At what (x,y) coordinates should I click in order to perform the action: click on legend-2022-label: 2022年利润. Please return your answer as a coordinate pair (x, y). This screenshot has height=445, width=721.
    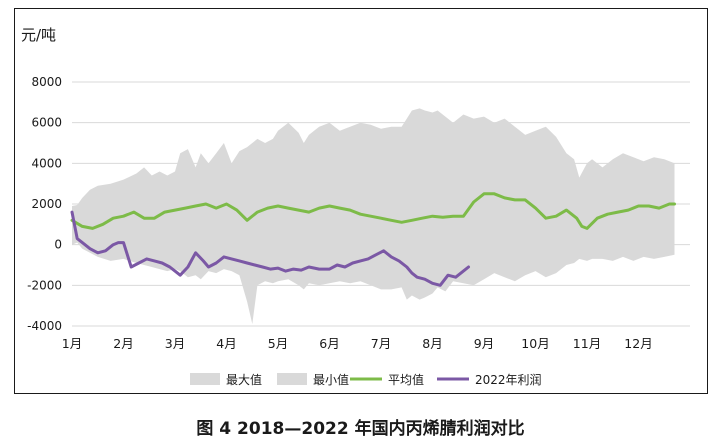
    Looking at the image, I should click on (508, 380).